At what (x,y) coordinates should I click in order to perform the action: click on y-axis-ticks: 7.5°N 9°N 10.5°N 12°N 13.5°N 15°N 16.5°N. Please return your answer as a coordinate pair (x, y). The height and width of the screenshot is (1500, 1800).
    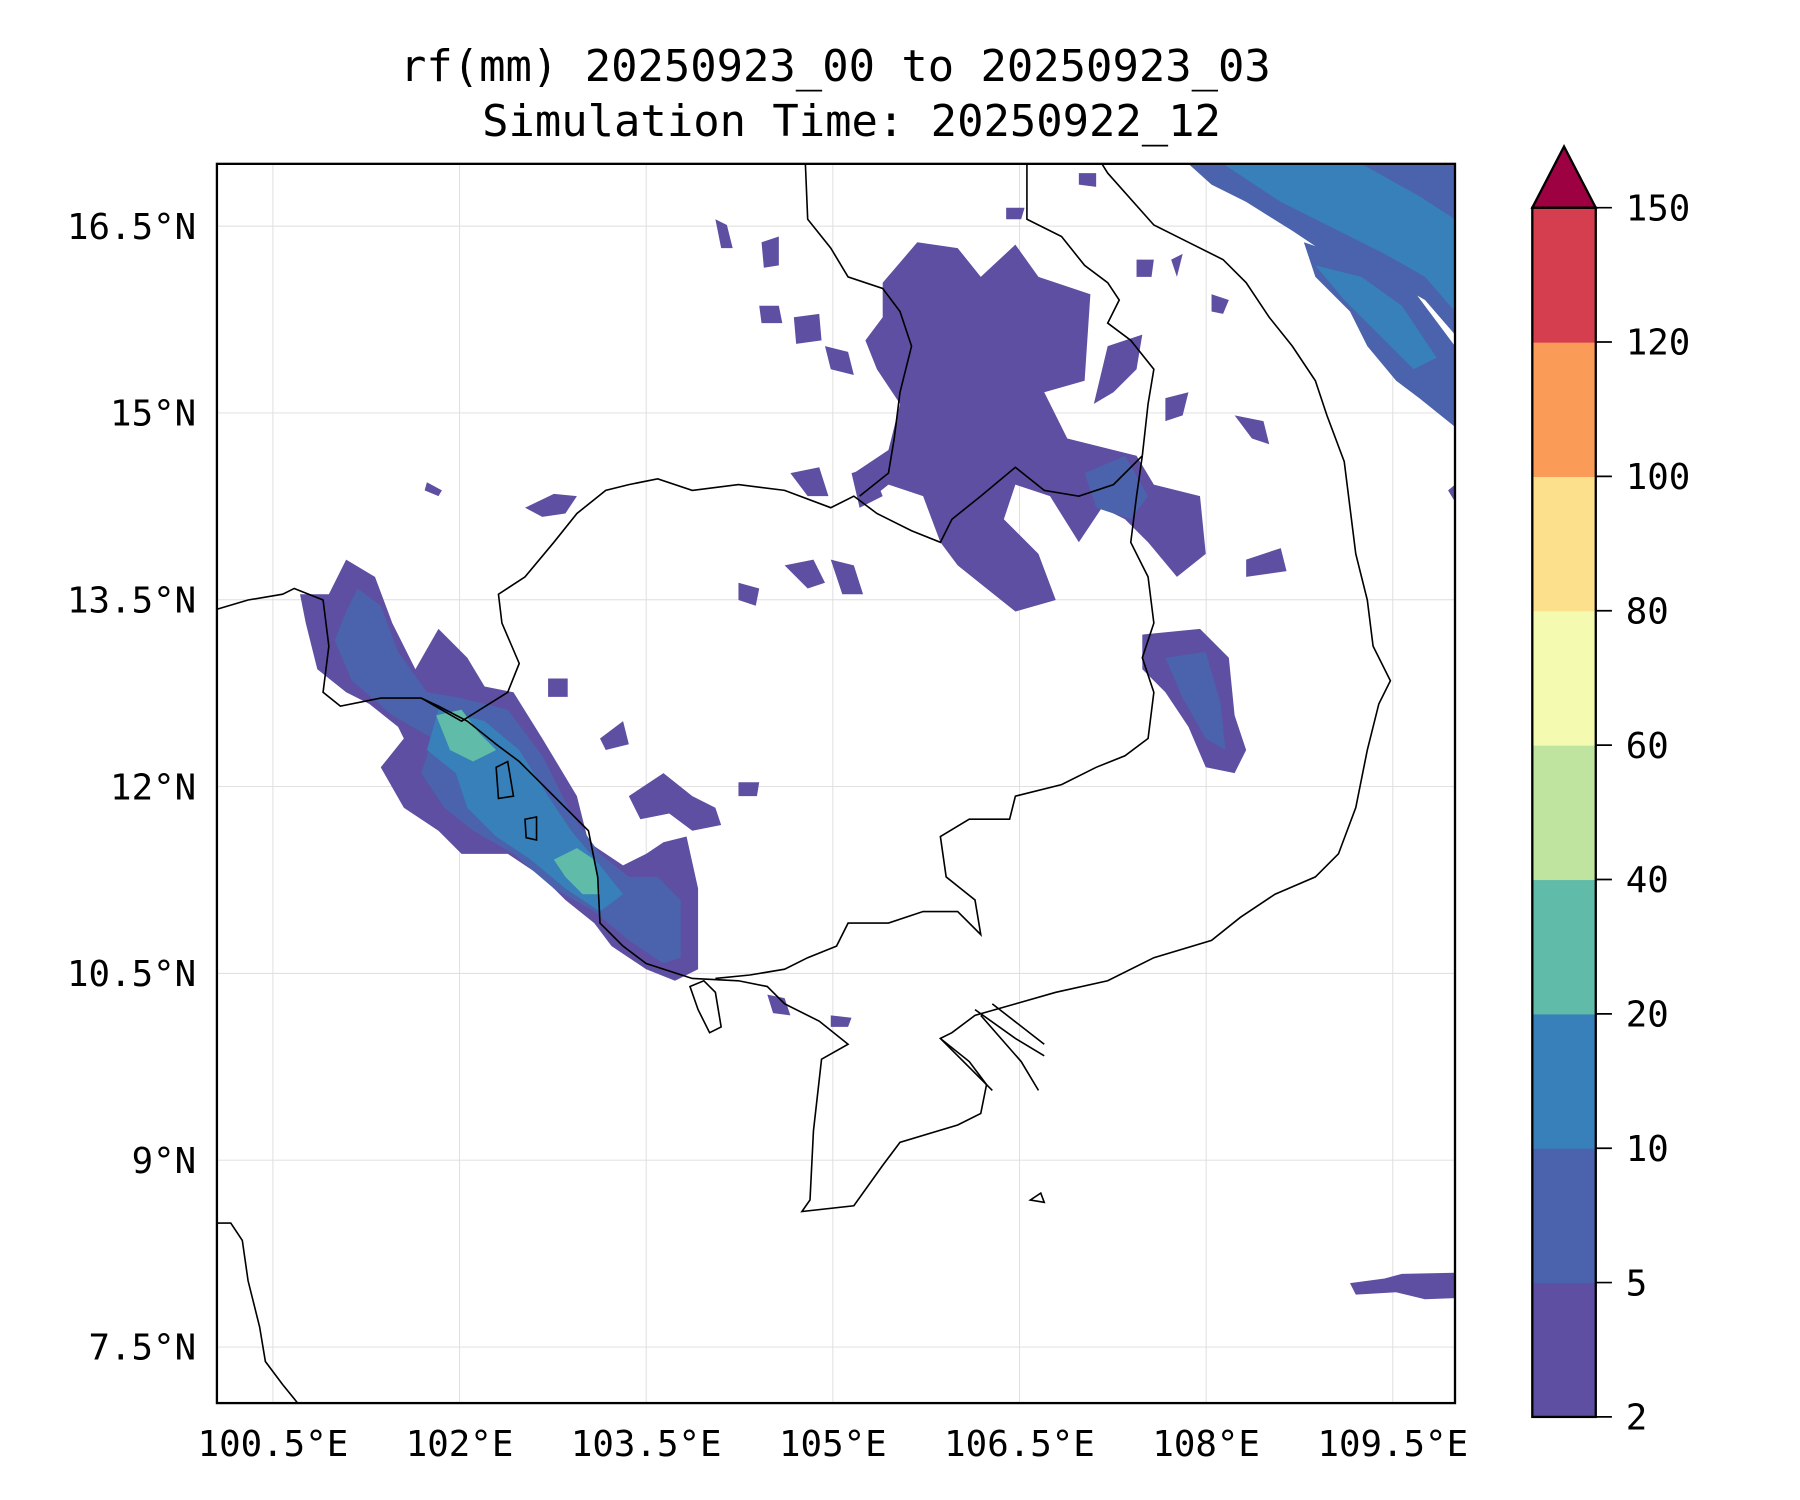
    Looking at the image, I should click on (131, 788).